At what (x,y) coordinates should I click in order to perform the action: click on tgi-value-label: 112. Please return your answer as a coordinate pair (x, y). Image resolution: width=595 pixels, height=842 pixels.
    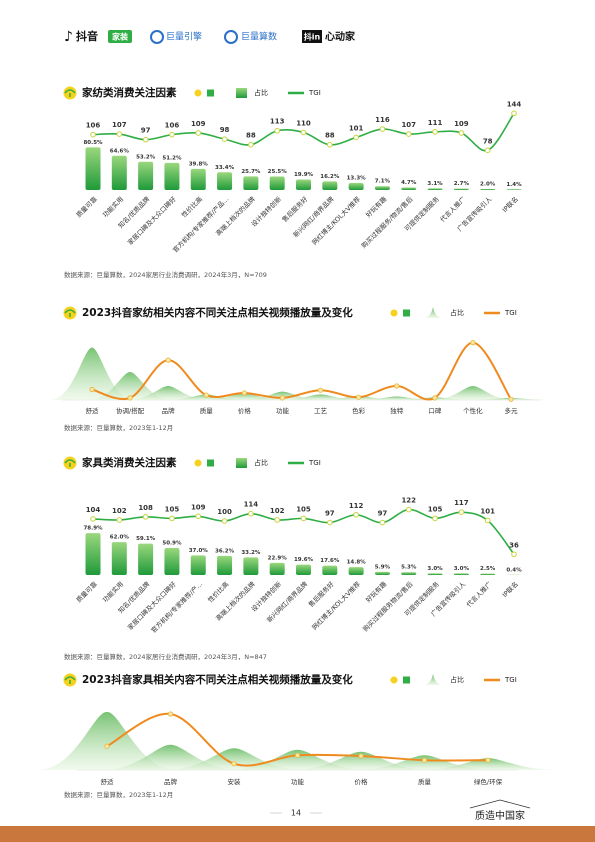
    Looking at the image, I should click on (356, 506).